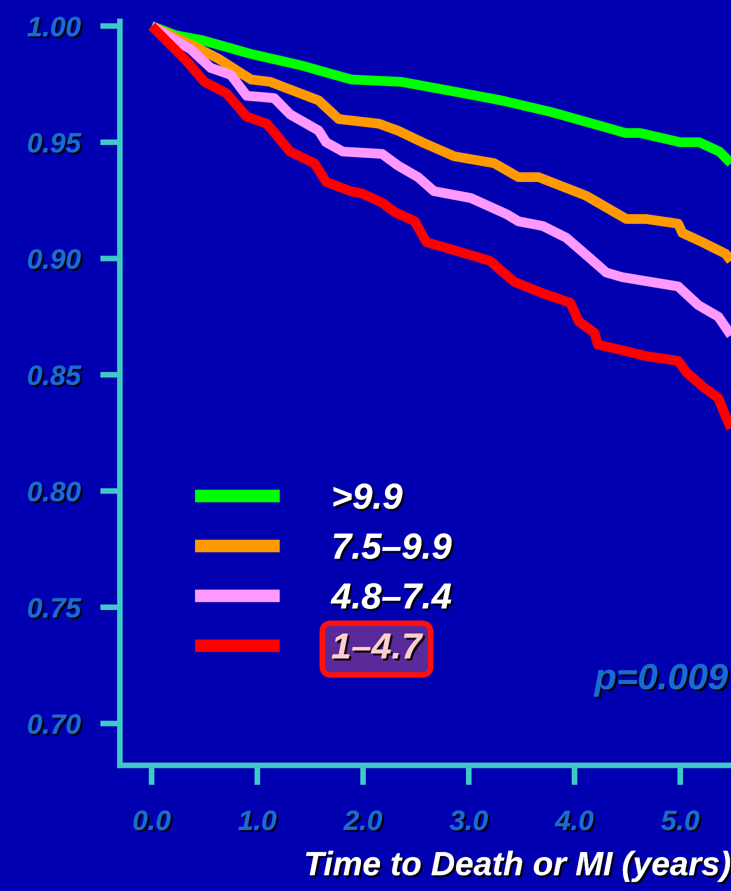  I want to click on legend-label: 1–4.7, so click(379, 647).